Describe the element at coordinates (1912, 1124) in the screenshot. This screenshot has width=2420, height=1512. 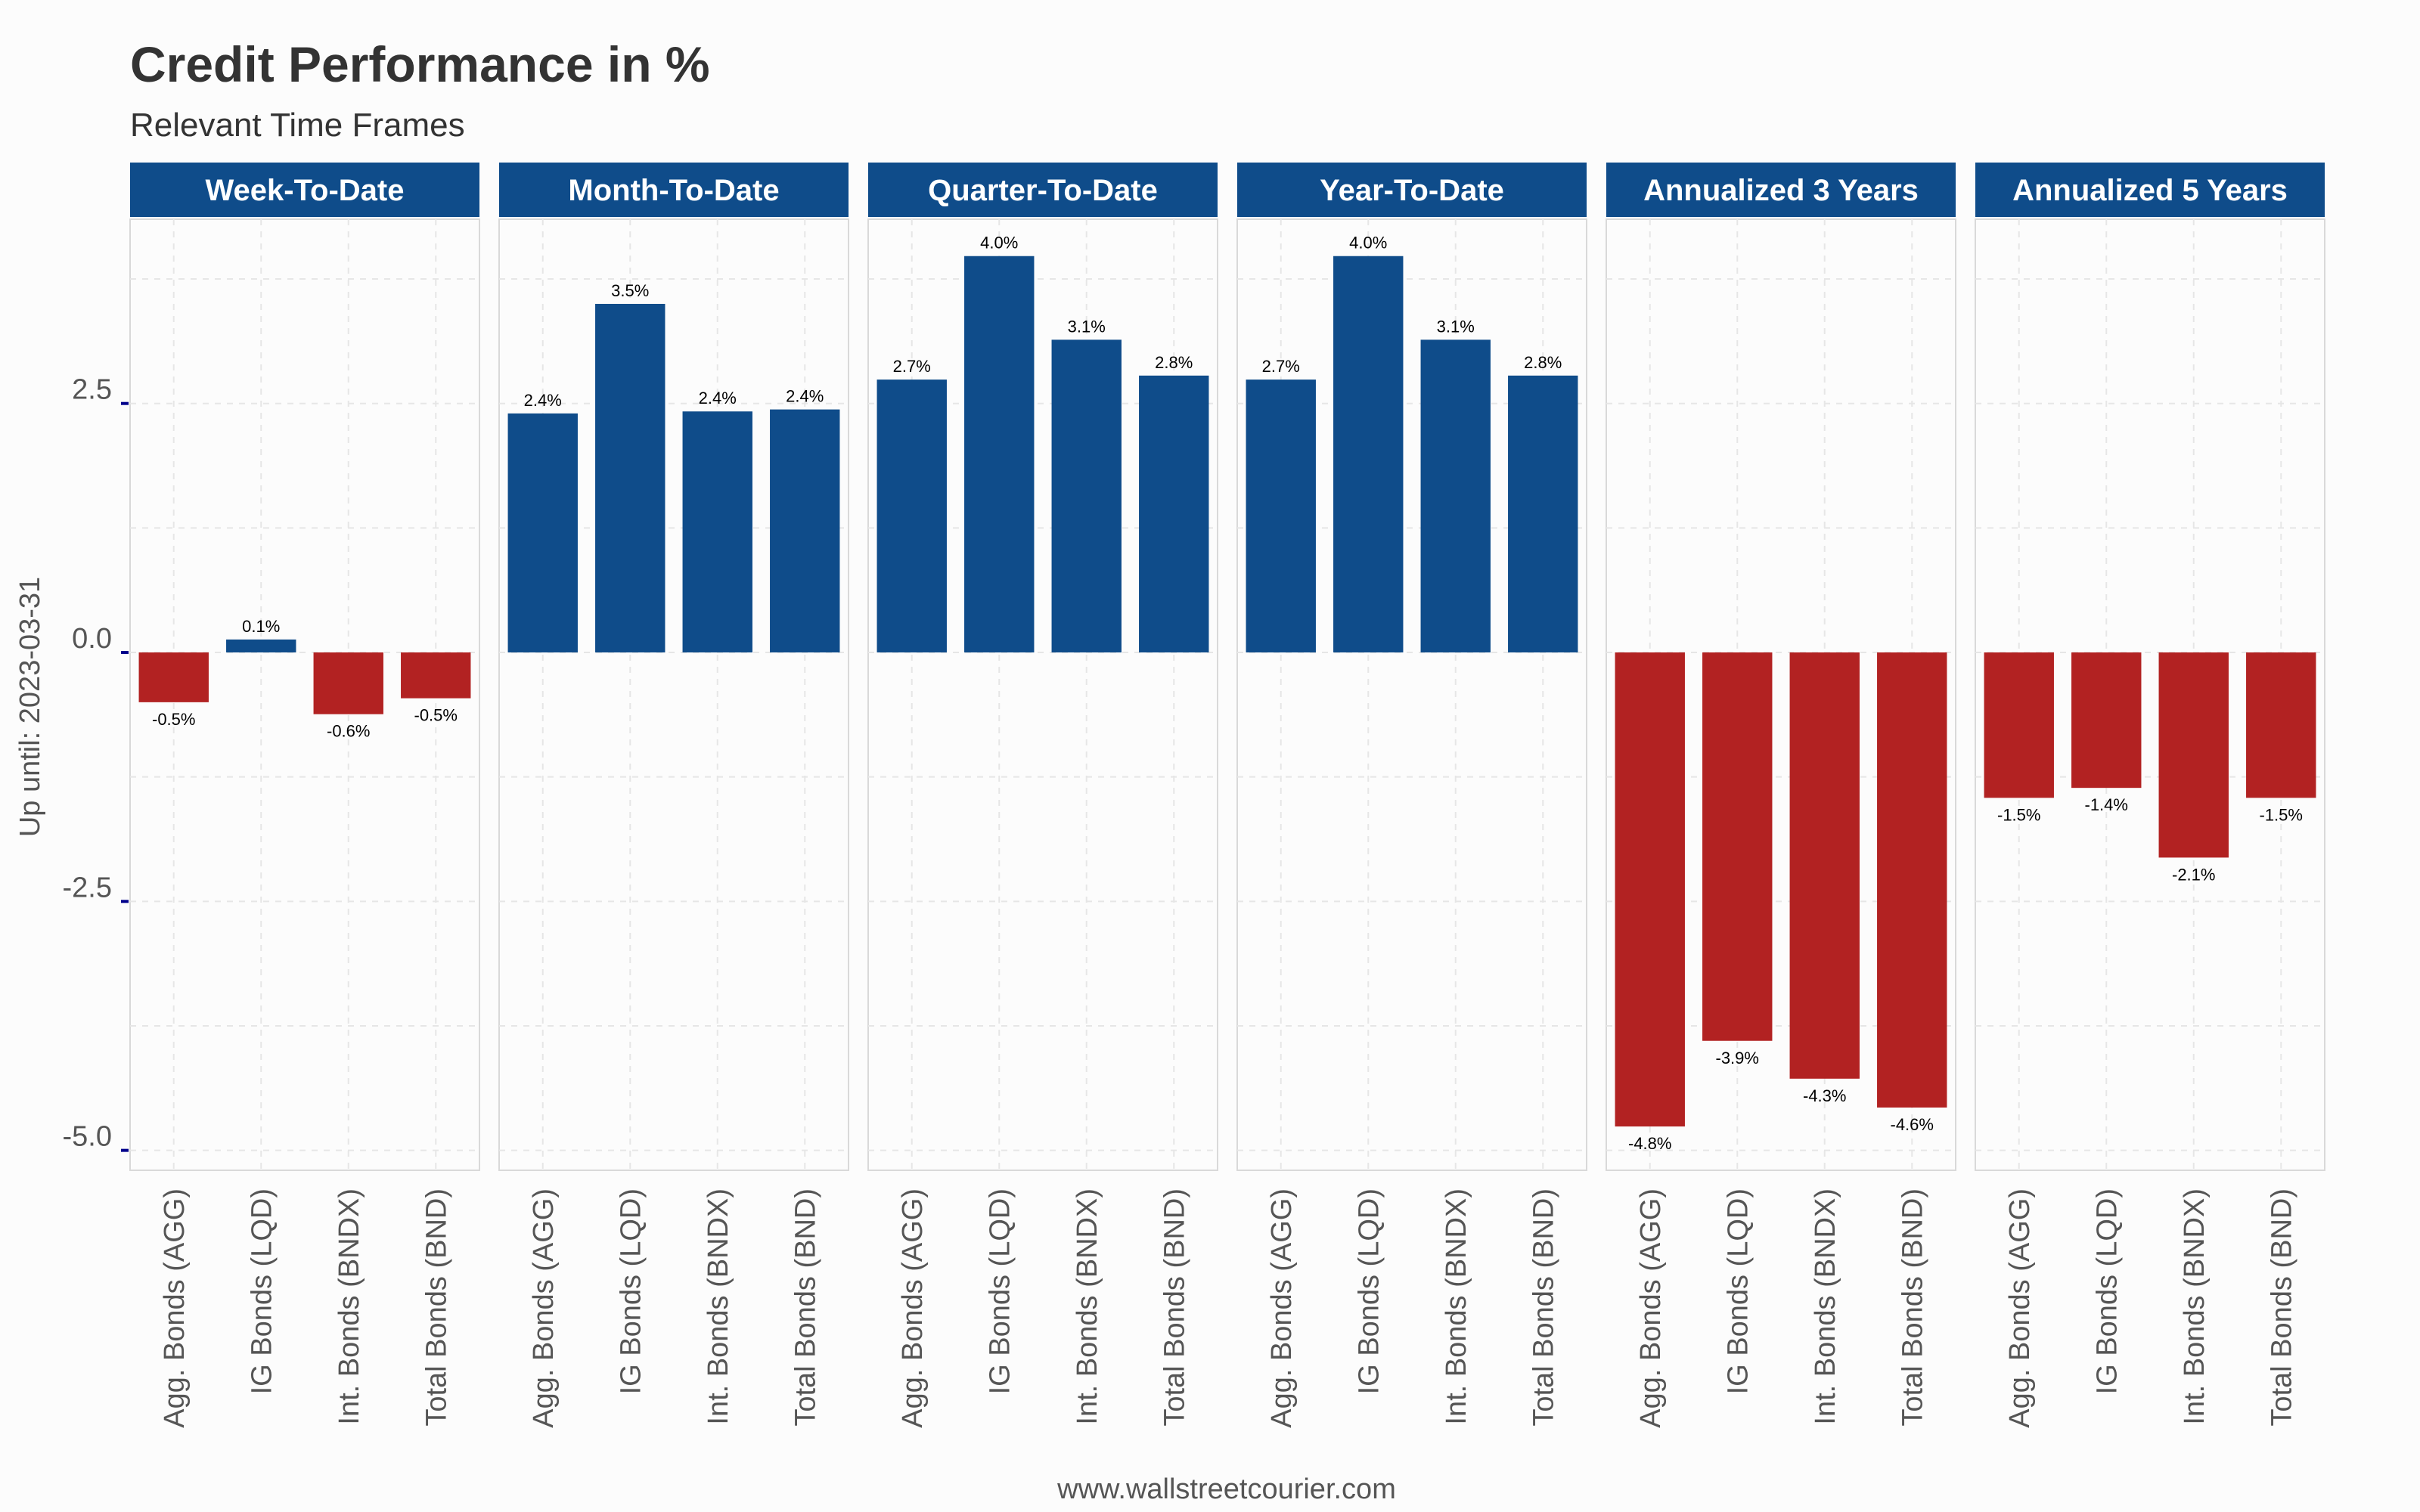
I see `data-label: -4.6%` at that location.